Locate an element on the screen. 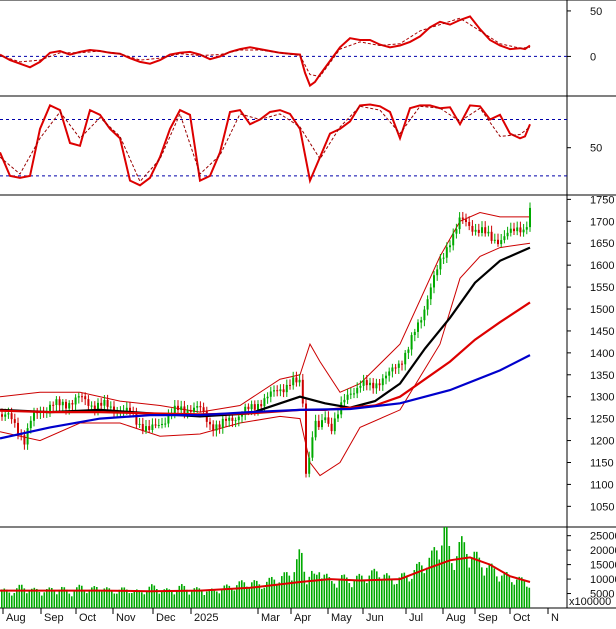  x-tick-label: May is located at coordinates (341, 618).